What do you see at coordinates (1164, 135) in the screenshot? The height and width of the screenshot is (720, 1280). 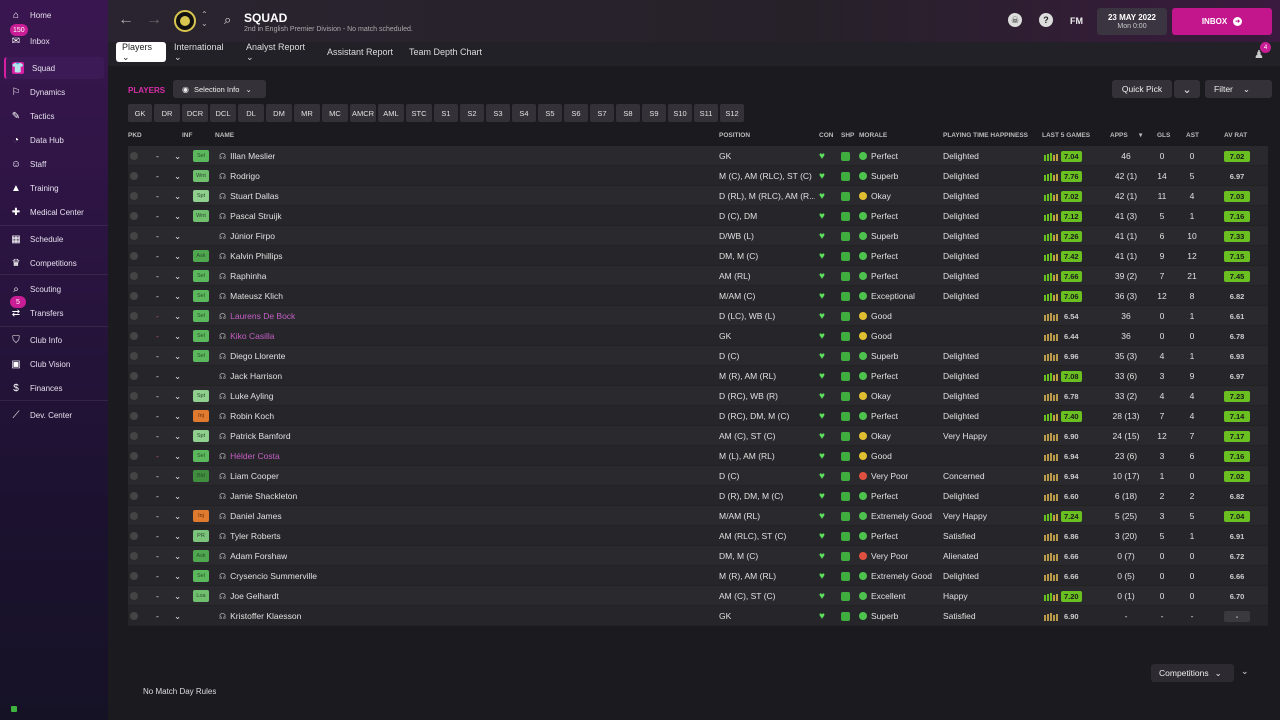 I see `column-header-gls: GLS` at bounding box center [1164, 135].